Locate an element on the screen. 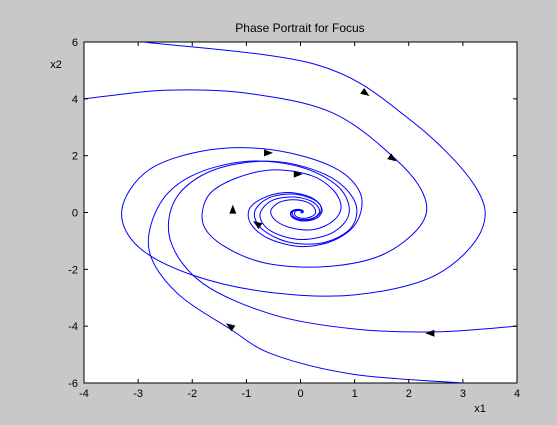 The image size is (557, 425). y-tick-label: 4 is located at coordinates (75, 100).